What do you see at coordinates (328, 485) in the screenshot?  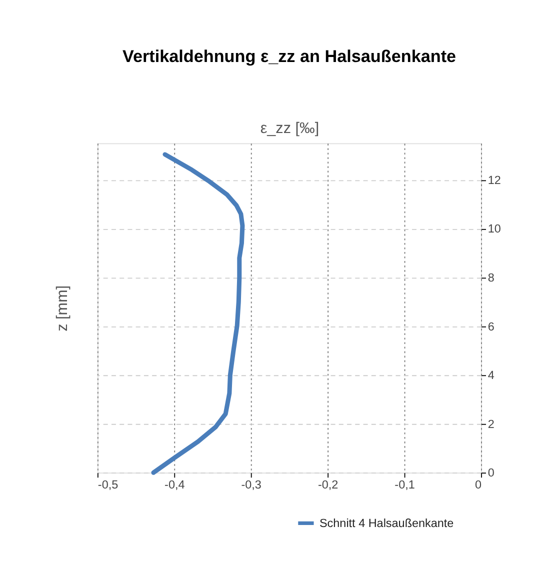 I see `x-tick-label: -0,2` at bounding box center [328, 485].